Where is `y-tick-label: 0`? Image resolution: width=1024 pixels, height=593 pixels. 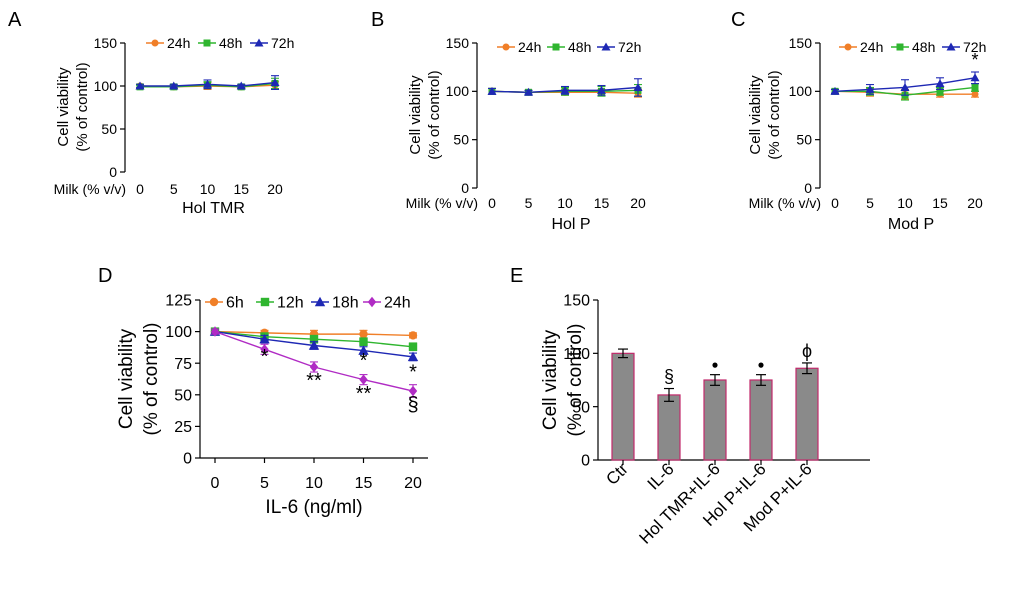
y-tick-label: 0 is located at coordinates (585, 461).